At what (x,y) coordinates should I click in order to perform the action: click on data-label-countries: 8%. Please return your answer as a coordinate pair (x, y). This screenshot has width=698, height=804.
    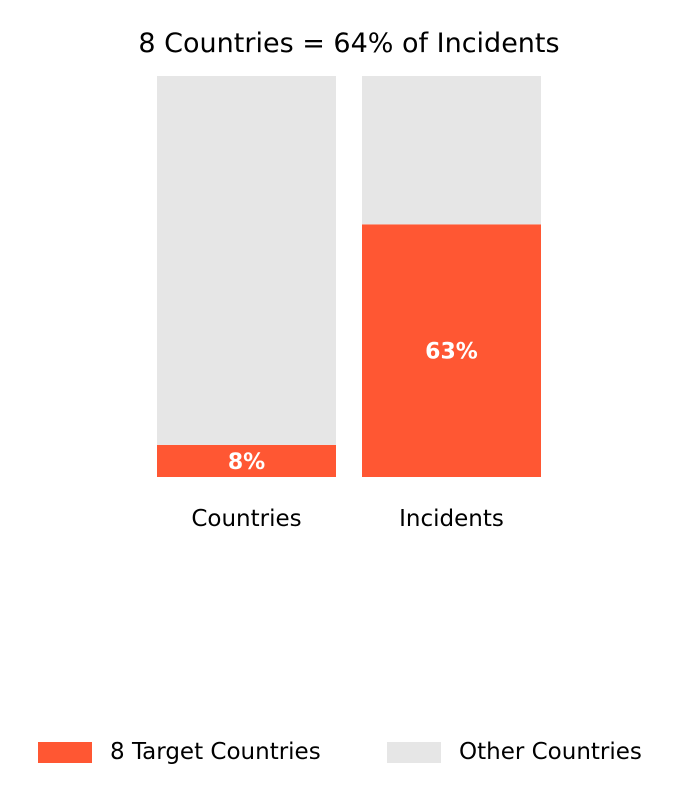
    Looking at the image, I should click on (246, 462).